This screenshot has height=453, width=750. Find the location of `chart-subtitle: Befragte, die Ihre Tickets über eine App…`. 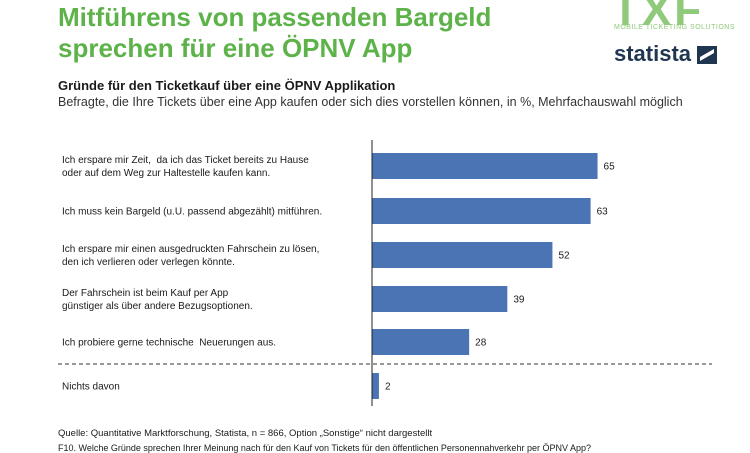

chart-subtitle: Befragte, die Ihre Tickets über eine App… is located at coordinates (370, 102).